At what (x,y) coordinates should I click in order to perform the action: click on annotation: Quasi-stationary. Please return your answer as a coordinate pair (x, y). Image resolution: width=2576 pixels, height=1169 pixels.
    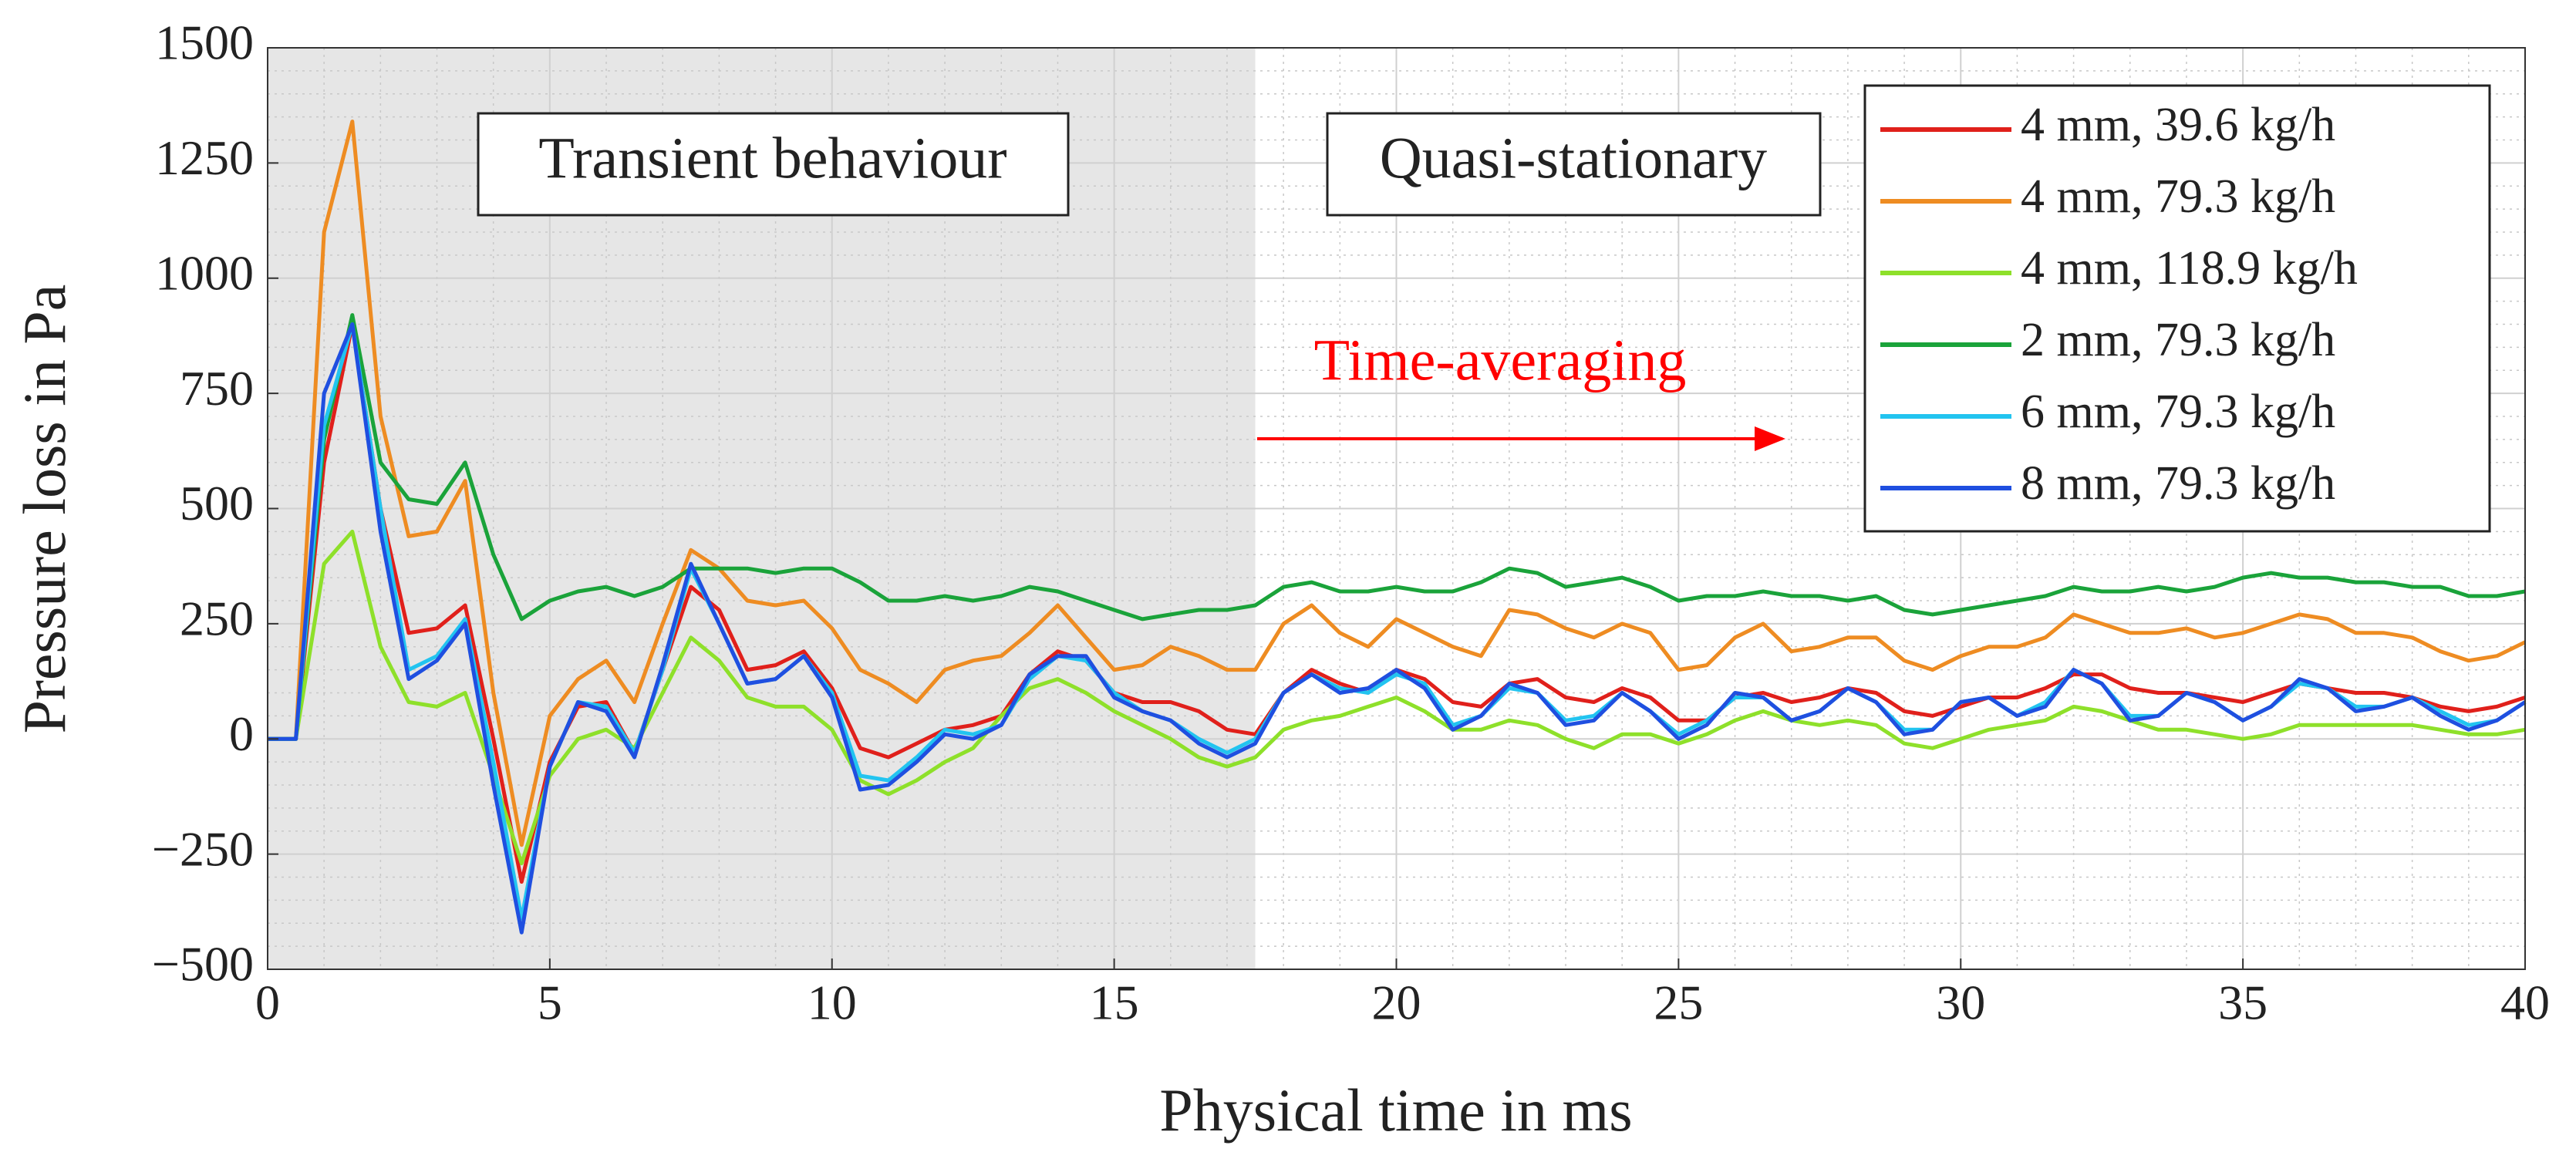
    Looking at the image, I should click on (1573, 158).